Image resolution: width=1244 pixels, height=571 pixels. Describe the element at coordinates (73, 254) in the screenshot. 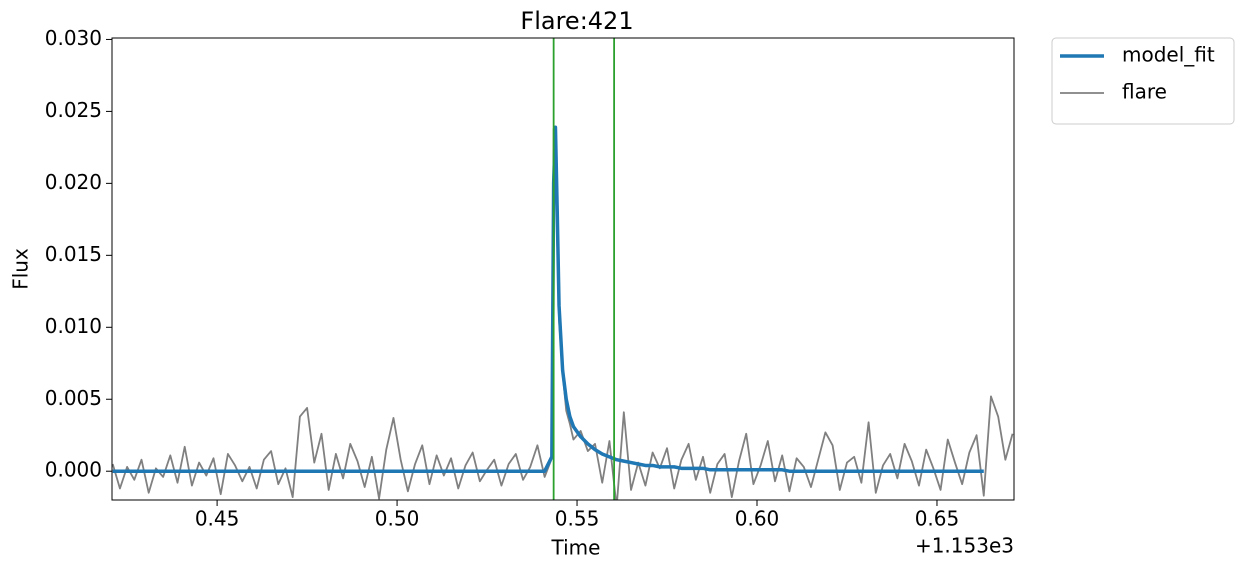

I see `y-tick-label: 0.015` at that location.